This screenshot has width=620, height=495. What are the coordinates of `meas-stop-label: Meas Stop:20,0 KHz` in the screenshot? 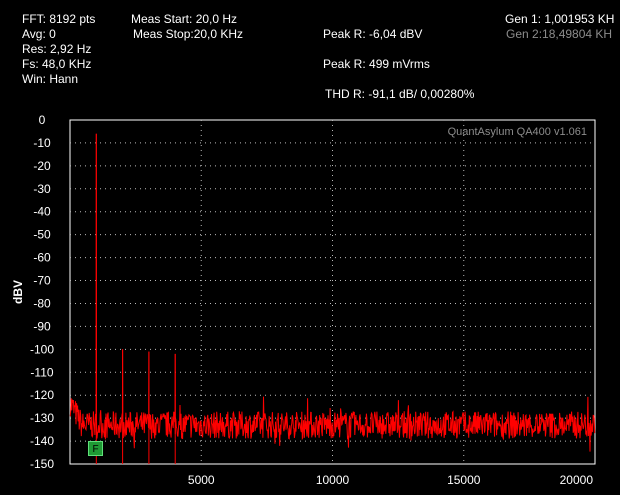 It's located at (188, 34).